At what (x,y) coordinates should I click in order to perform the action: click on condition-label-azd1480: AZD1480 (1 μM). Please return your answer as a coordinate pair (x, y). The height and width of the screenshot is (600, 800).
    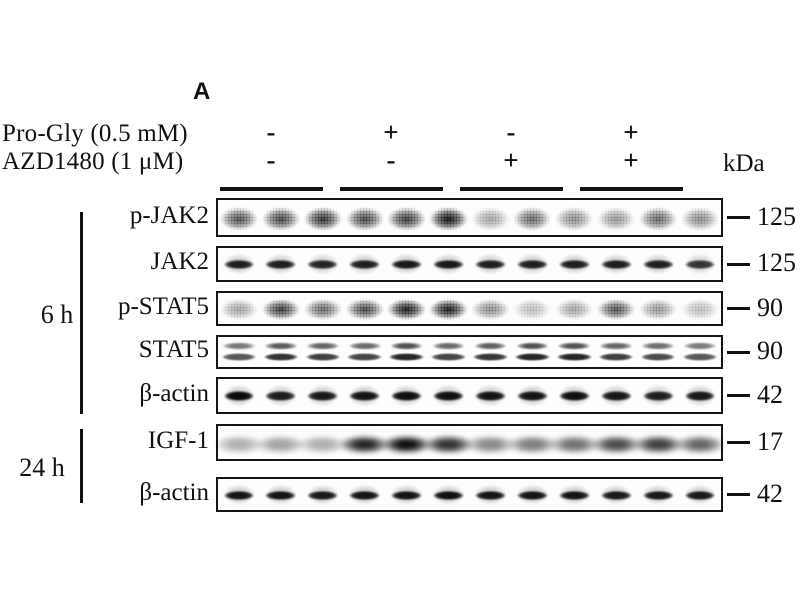
    Looking at the image, I should click on (93, 161).